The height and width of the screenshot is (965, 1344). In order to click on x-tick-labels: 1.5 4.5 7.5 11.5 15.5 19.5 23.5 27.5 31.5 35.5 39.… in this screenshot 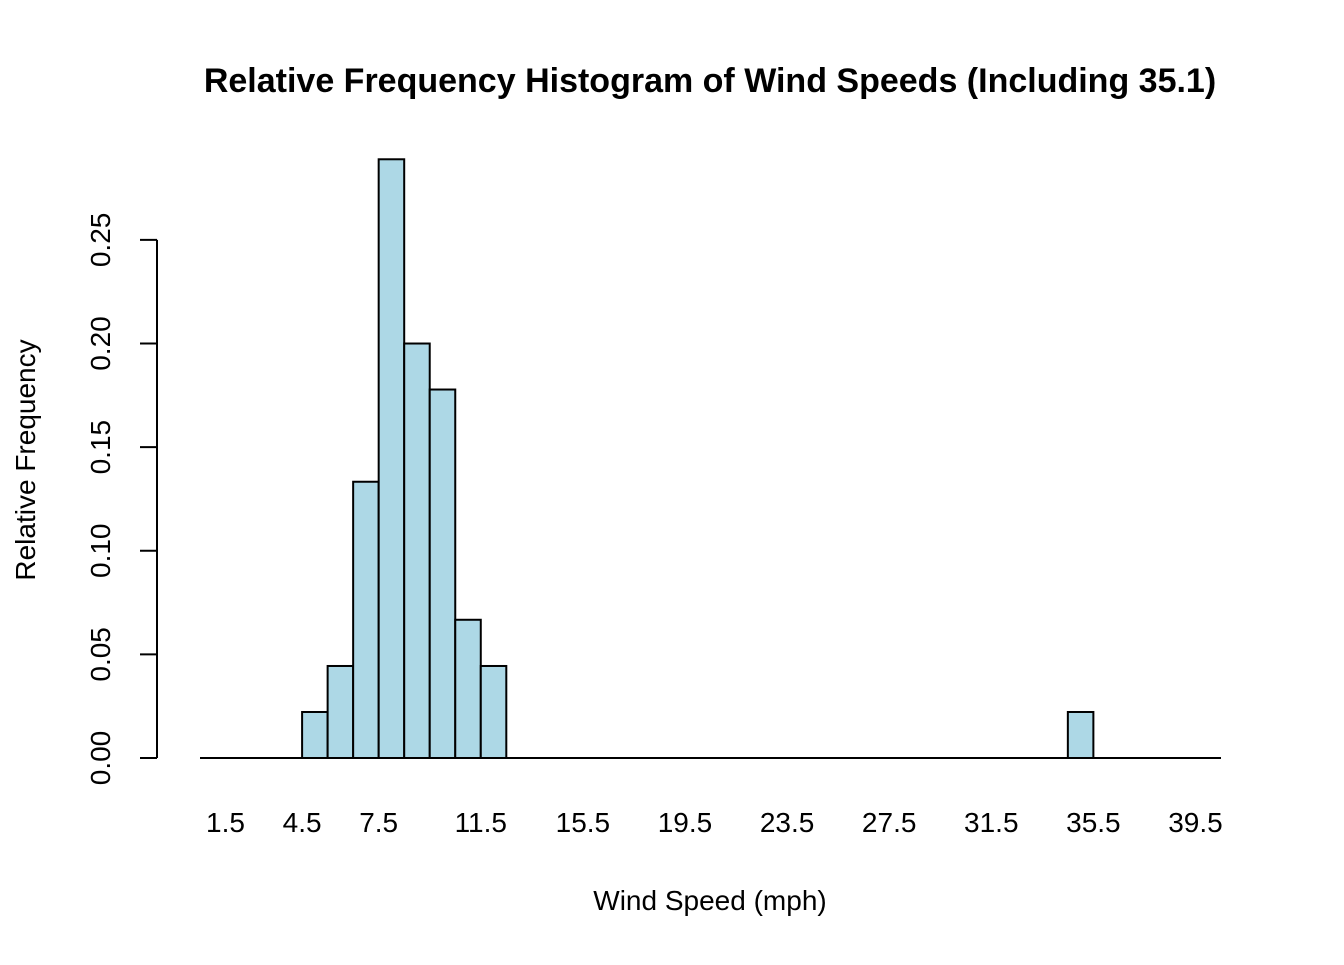, I will do `click(714, 822)`.